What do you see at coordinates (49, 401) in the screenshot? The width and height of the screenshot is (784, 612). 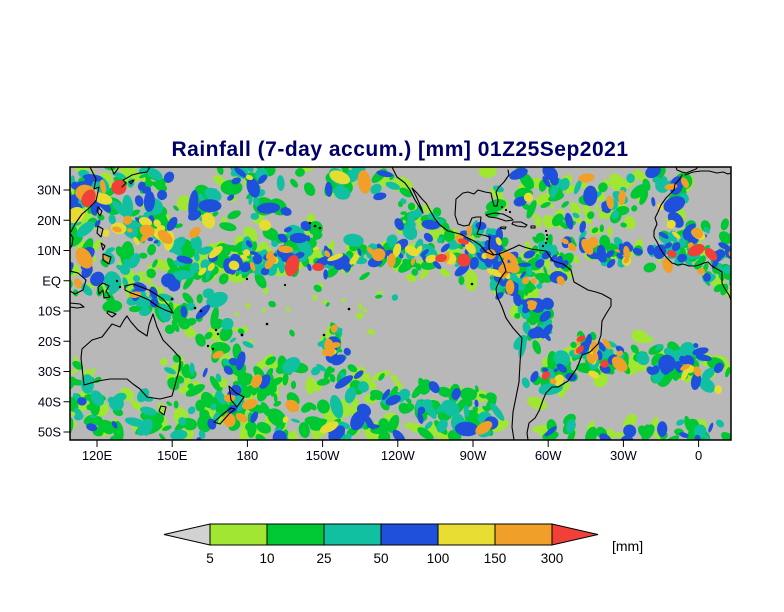 I see `lat-tick-label: 40S` at bounding box center [49, 401].